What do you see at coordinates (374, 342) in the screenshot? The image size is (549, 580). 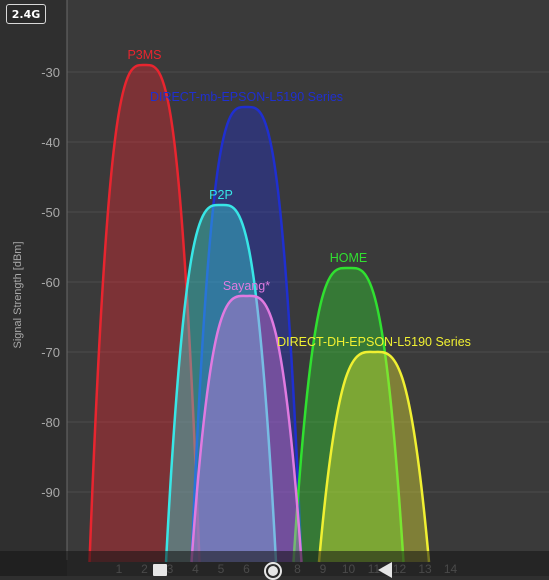 I see `network-label-5: DIRECT-DH-EPSON-L5190 Series` at bounding box center [374, 342].